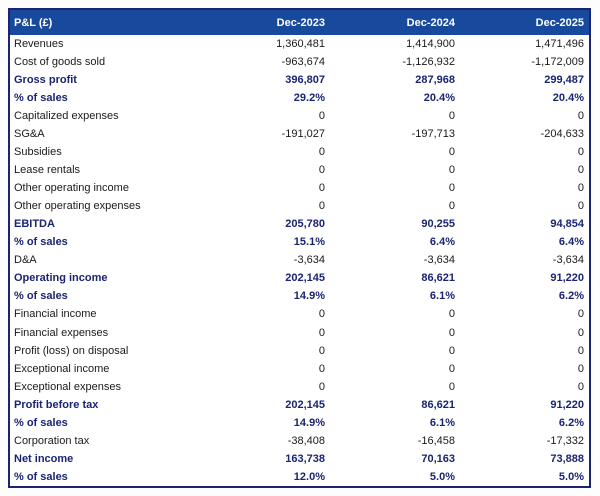  I want to click on header-cell-pl-label: P&L (£), so click(105, 22).